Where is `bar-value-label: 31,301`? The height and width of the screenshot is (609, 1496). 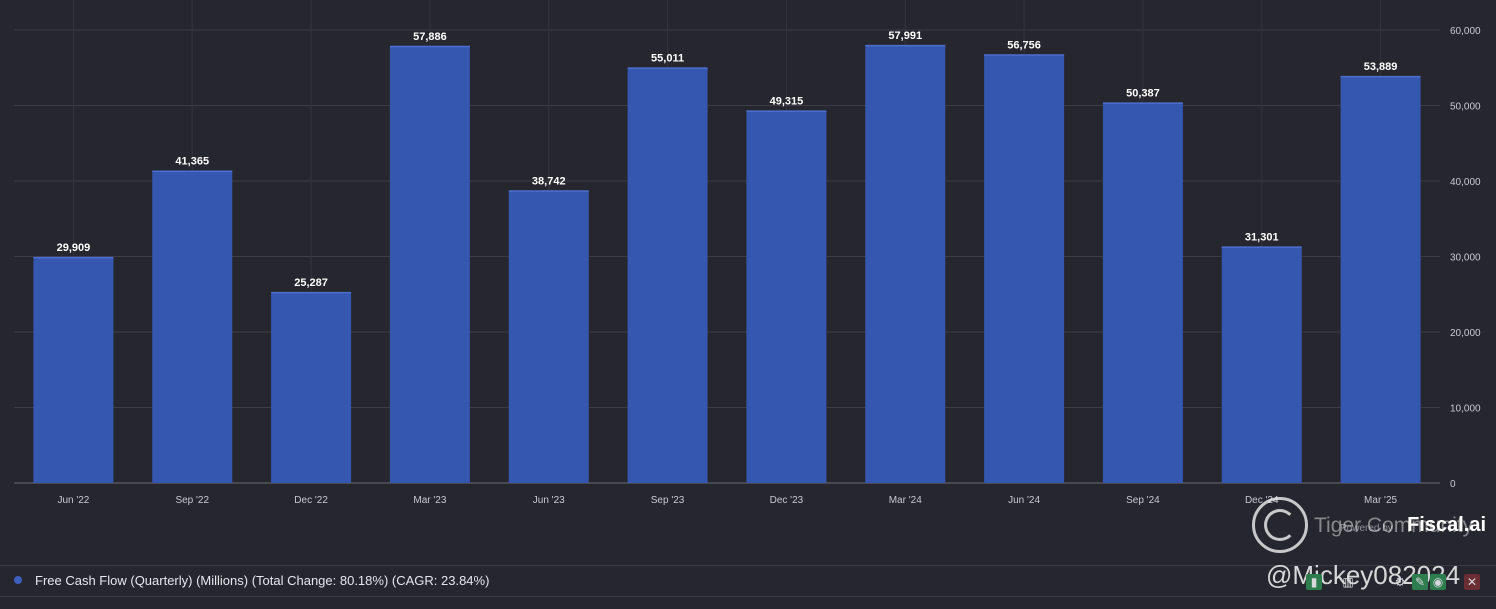
bar-value-label: 31,301 is located at coordinates (1262, 238).